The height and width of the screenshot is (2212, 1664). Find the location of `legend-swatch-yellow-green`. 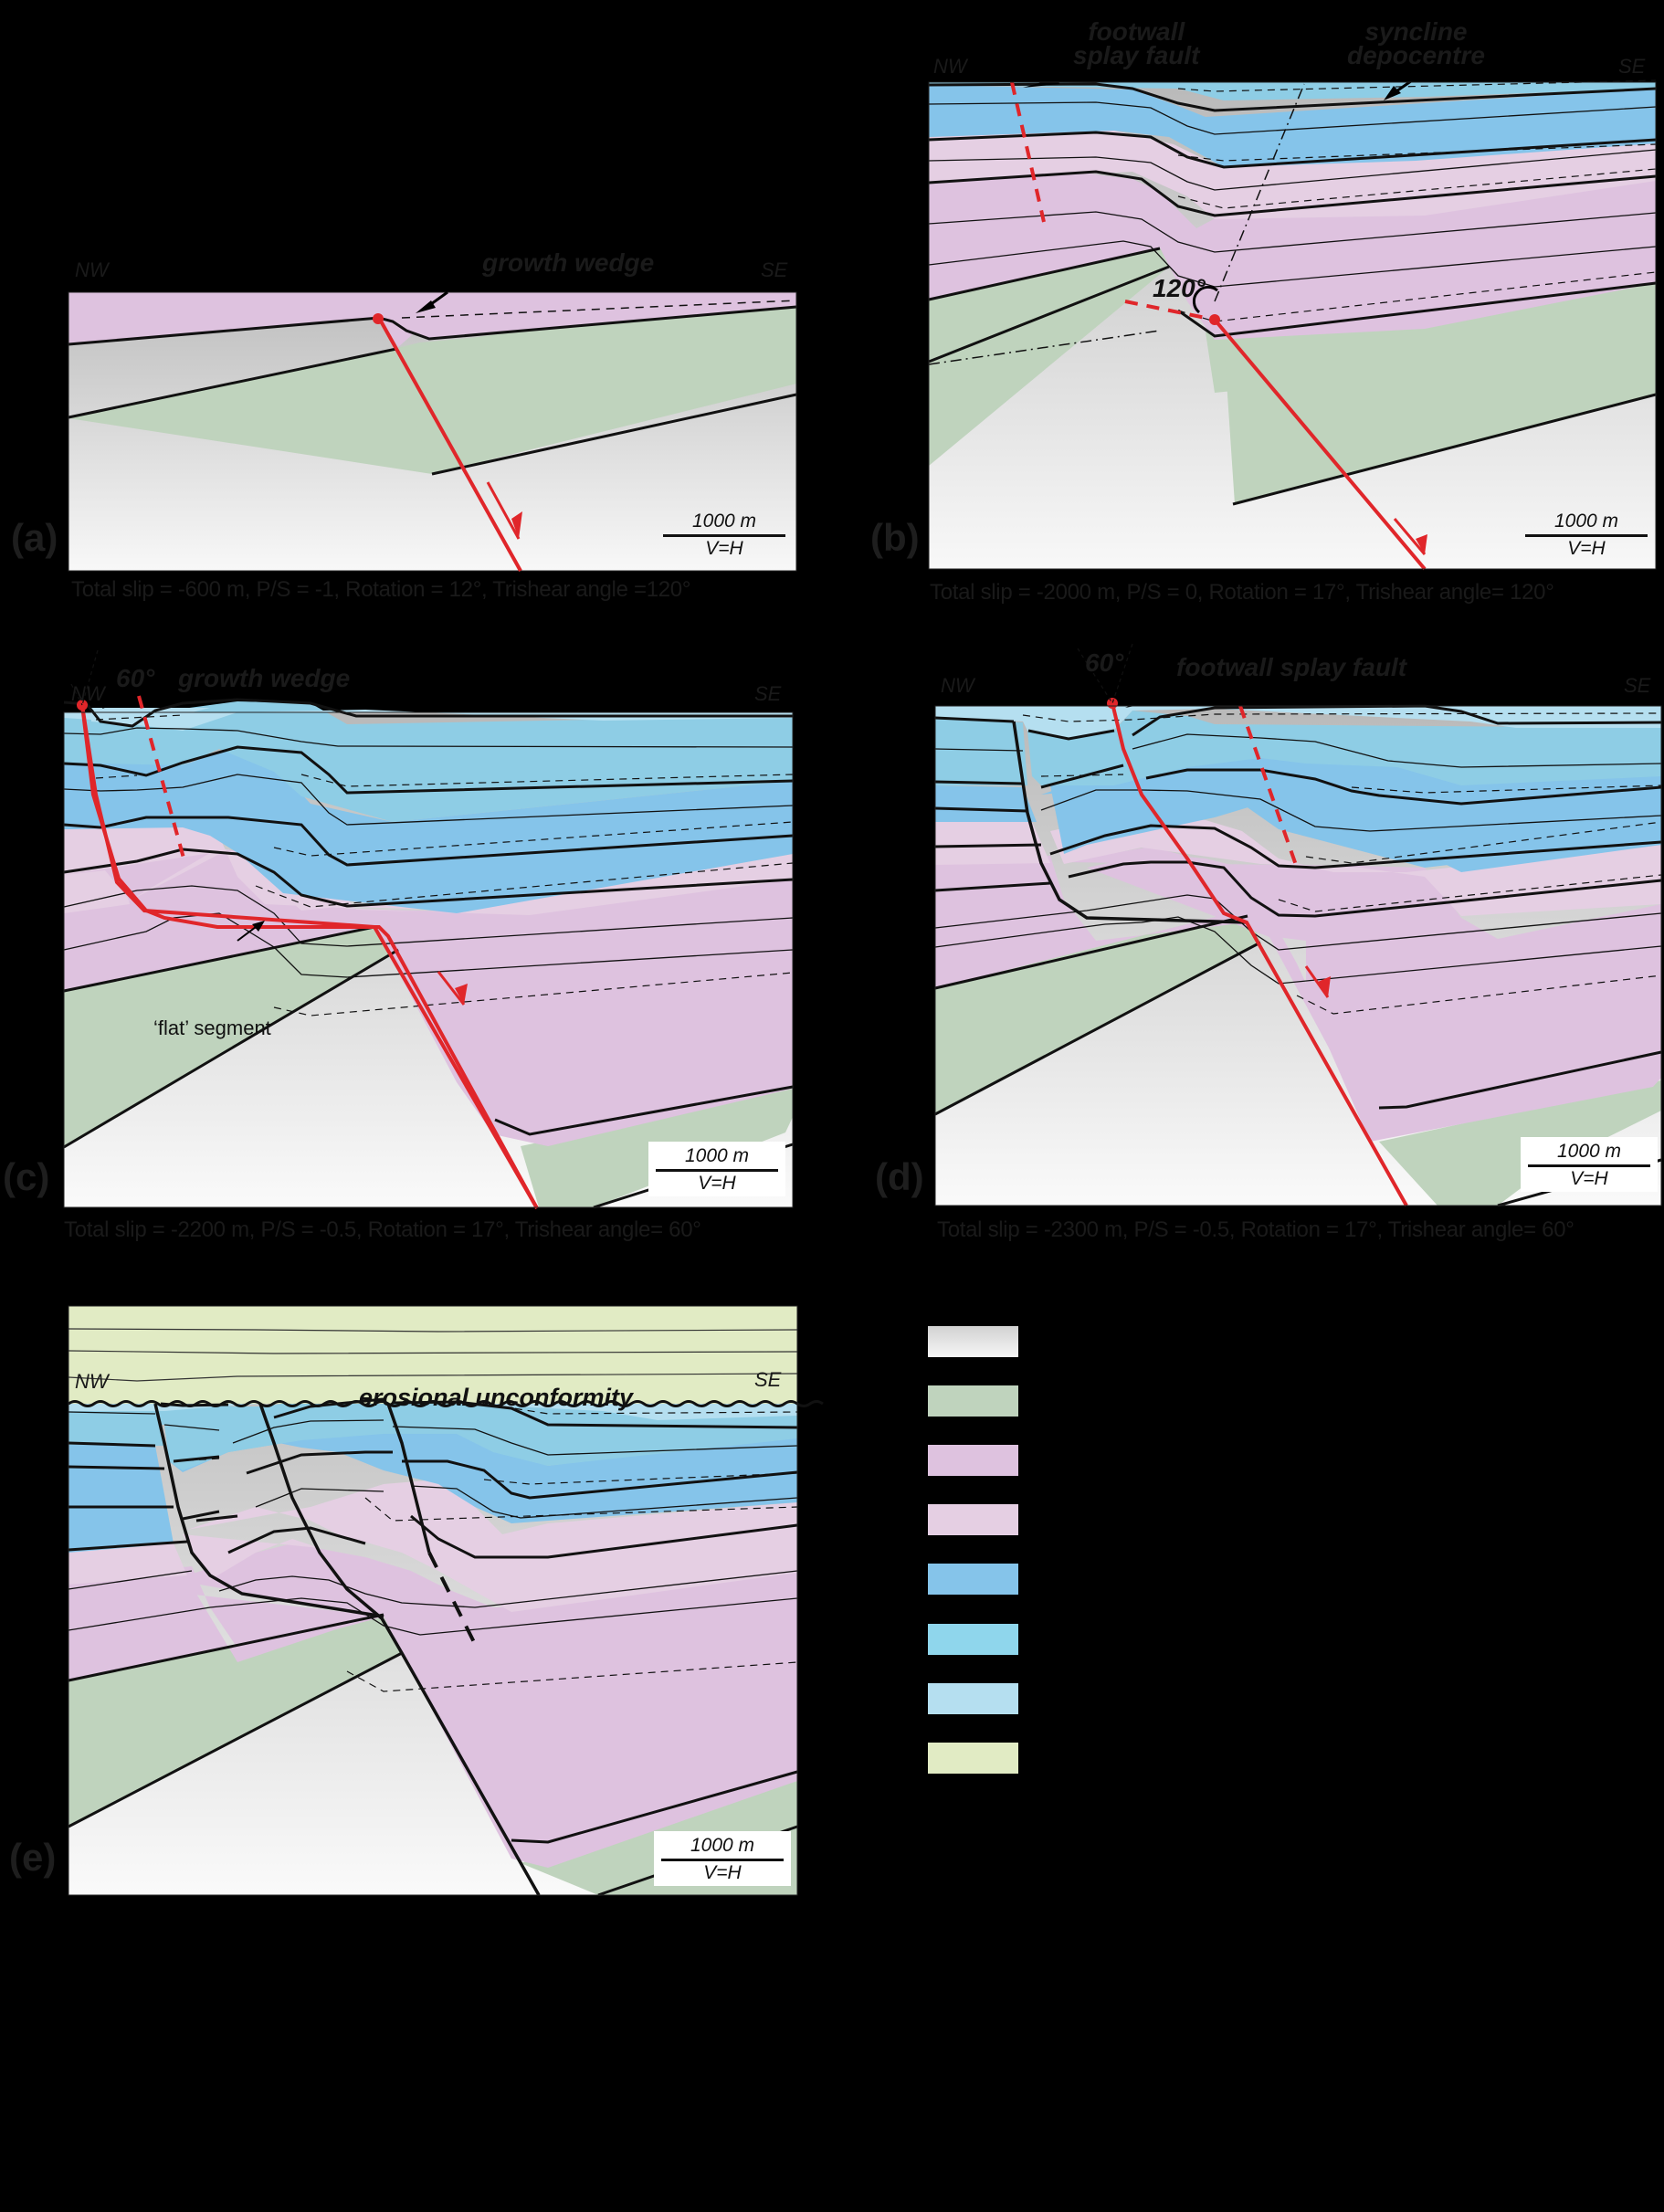

legend-swatch-yellow-green is located at coordinates (973, 1758).